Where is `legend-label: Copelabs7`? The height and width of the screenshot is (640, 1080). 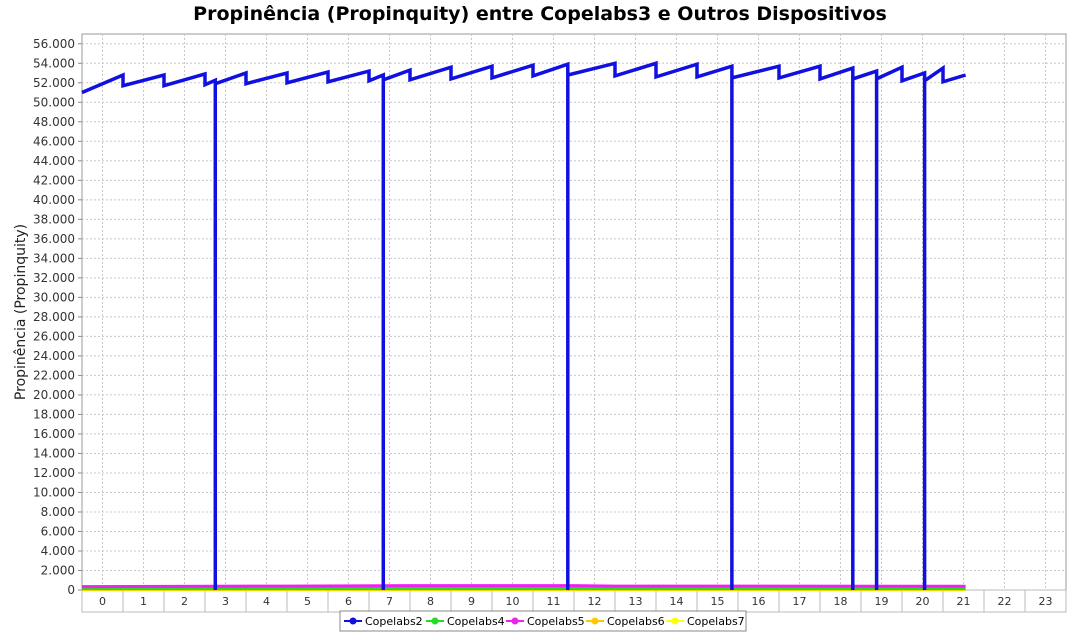 legend-label: Copelabs7 is located at coordinates (716, 621).